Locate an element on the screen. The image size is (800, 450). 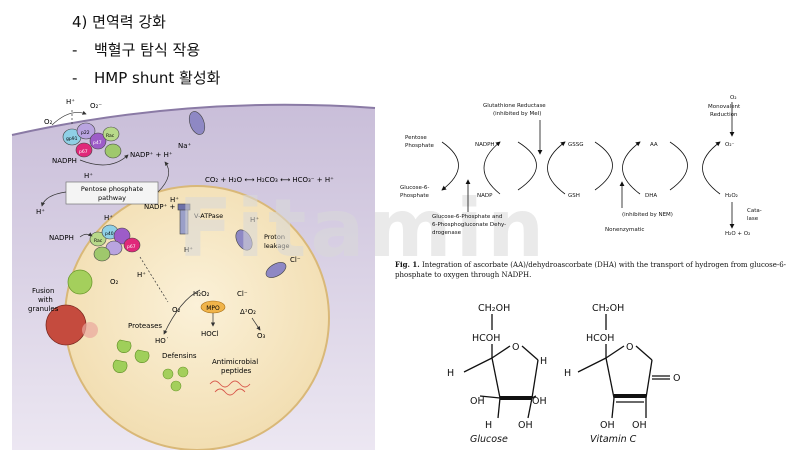
defensin-icons is located at coordinates (175, 379).